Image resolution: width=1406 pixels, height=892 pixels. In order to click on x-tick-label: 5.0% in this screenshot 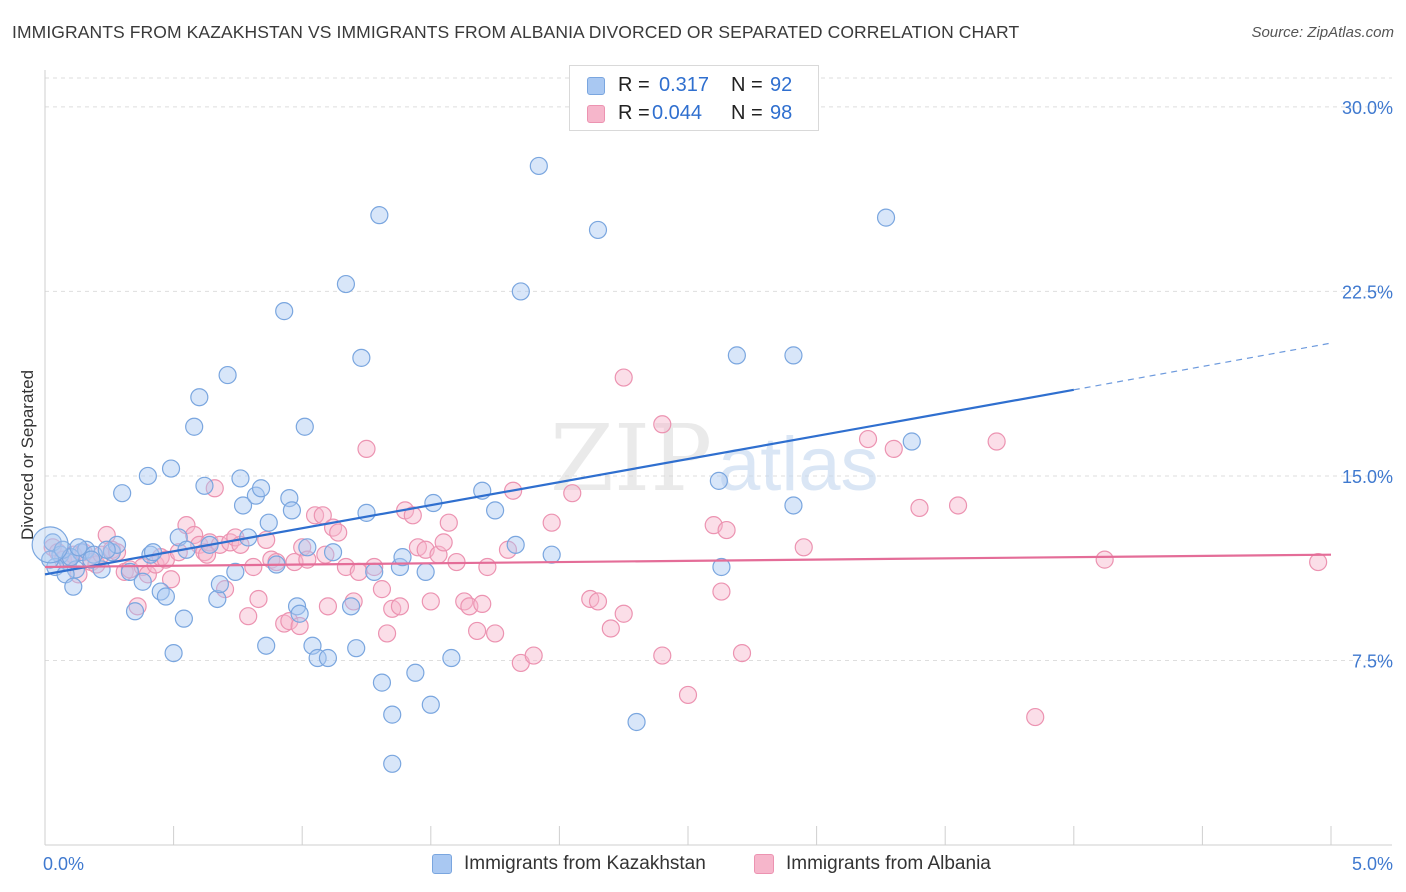, I will do `click(1372, 864)`.